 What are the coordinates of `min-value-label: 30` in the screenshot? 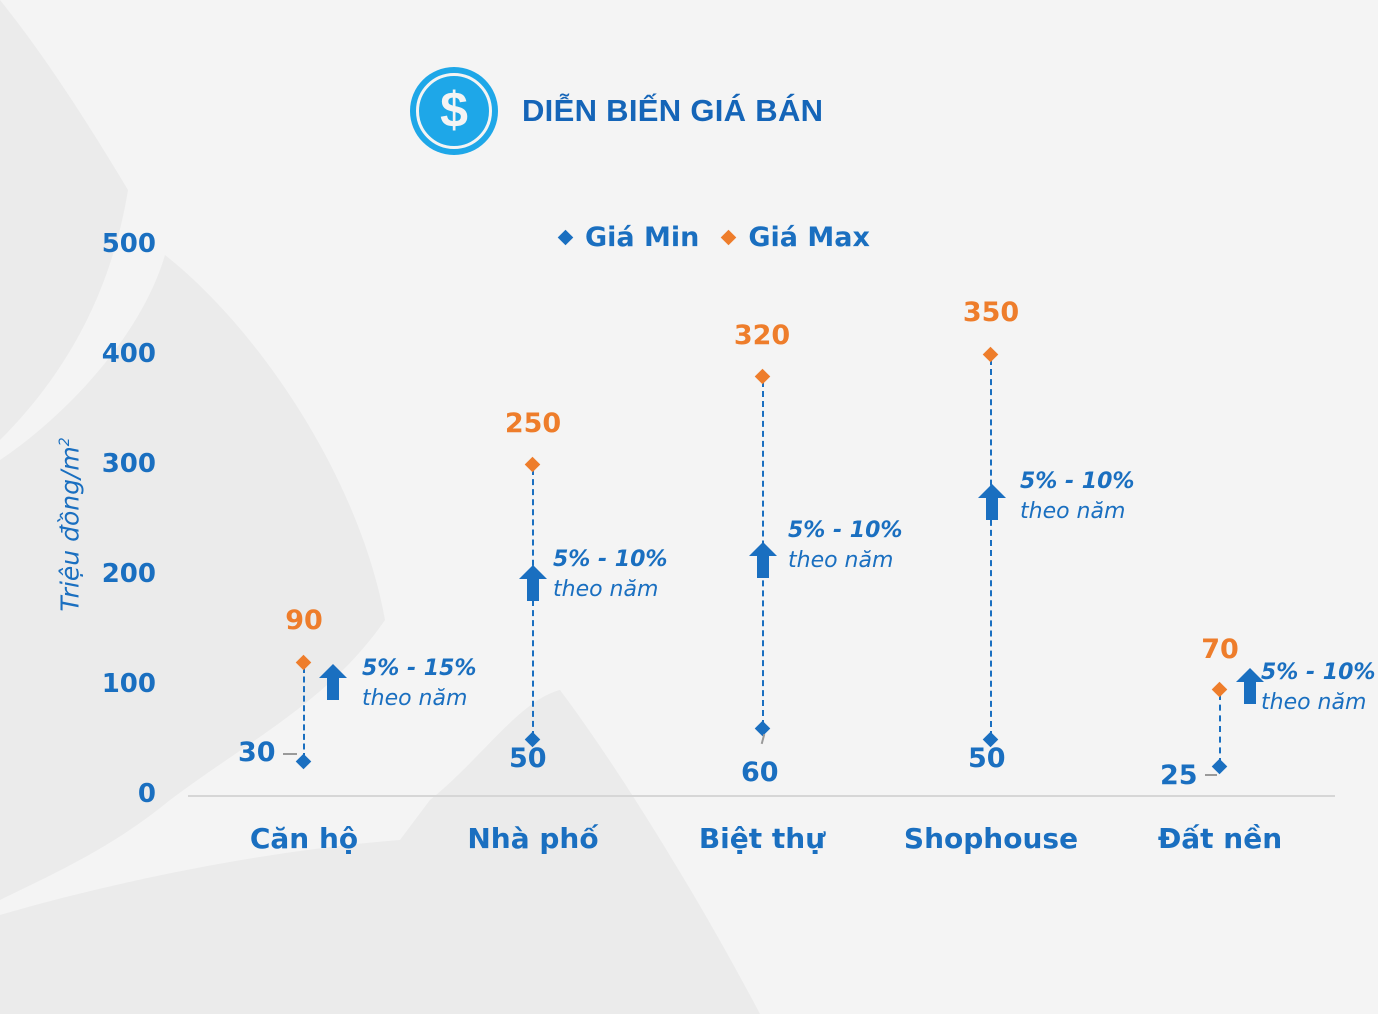 It's located at (257, 752).